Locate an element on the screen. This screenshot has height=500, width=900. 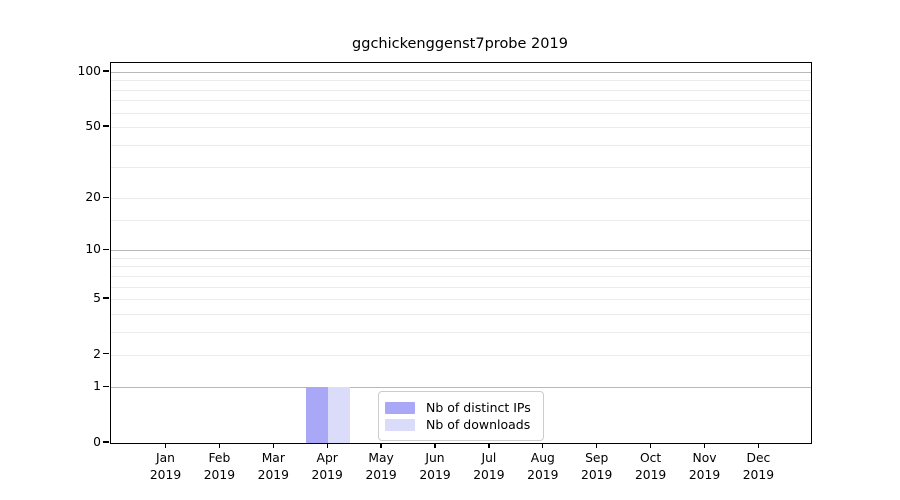
legend: Nb of distinct IPs Nb of downloads is located at coordinates (461, 416).